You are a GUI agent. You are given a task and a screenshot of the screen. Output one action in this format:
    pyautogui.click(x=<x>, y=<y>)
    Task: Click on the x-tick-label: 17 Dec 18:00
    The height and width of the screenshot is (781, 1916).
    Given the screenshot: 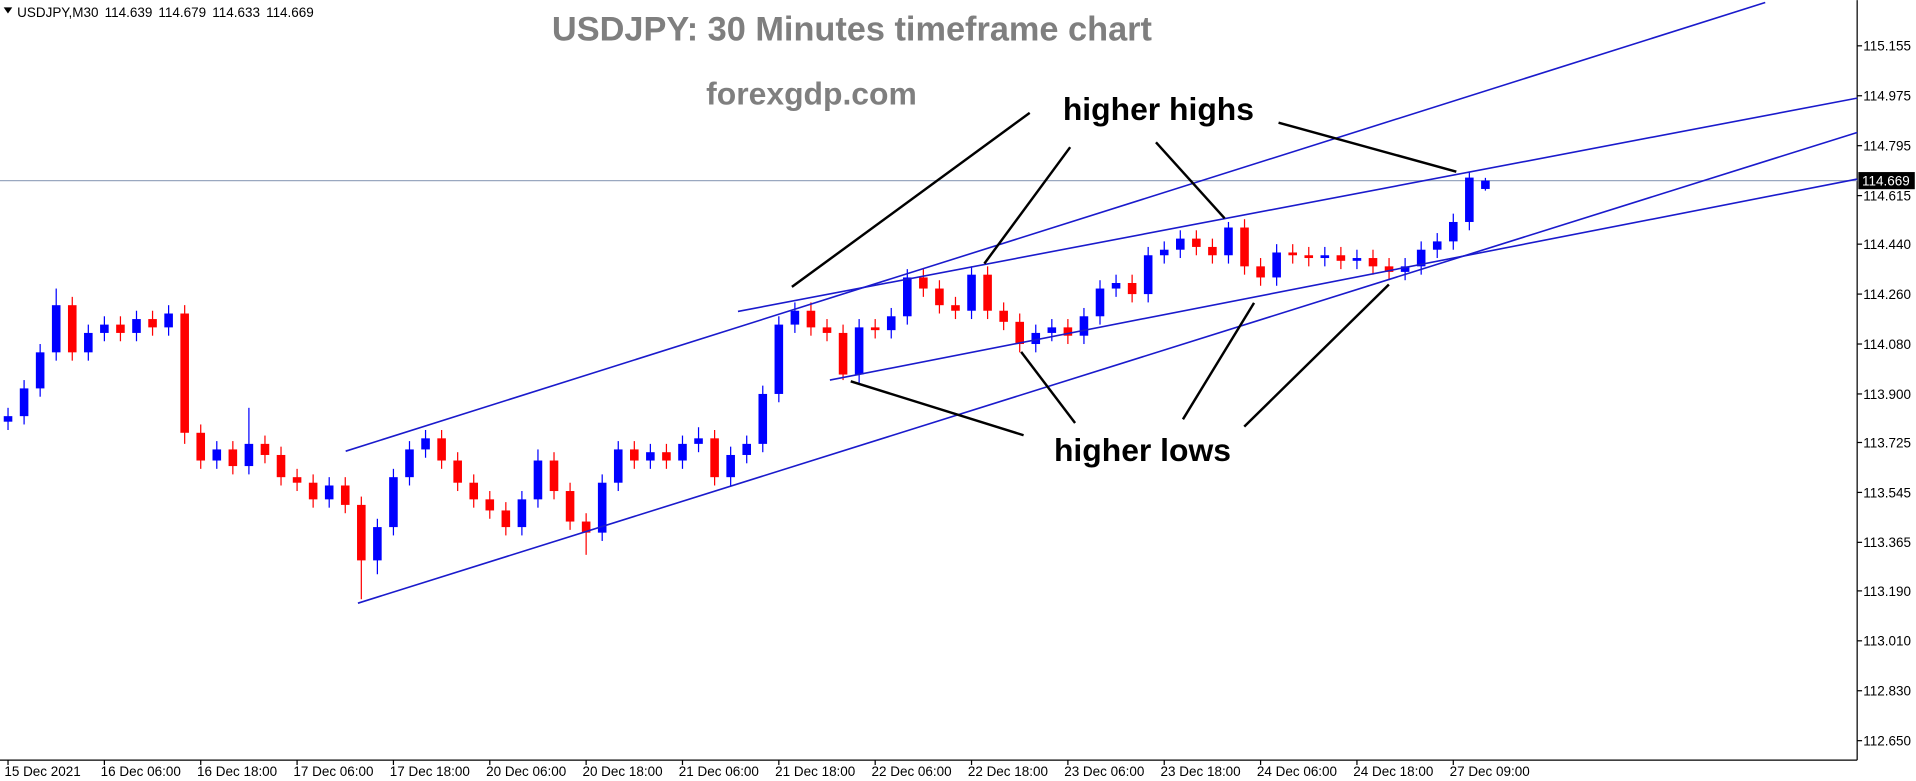 What is the action you would take?
    pyautogui.click(x=430, y=771)
    